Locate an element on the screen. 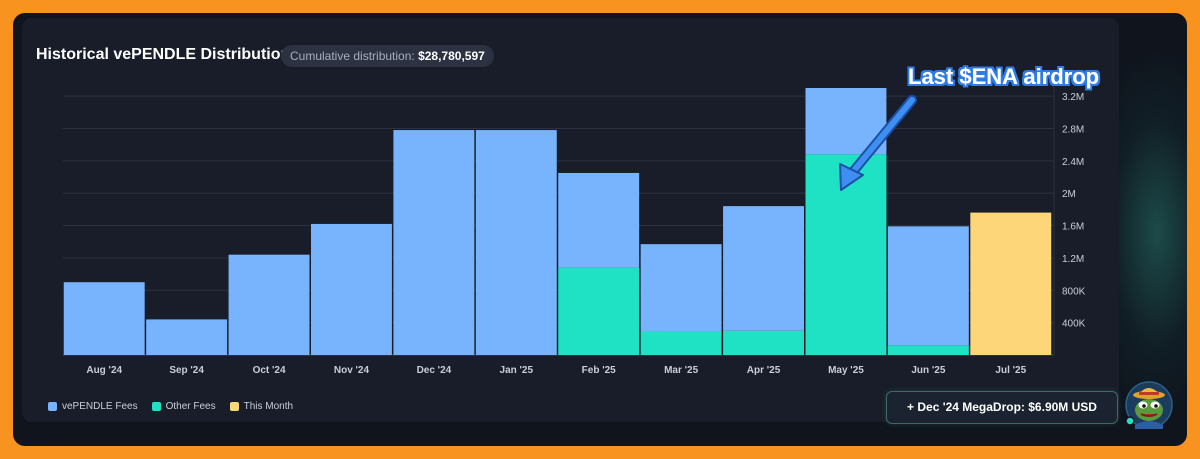 The image size is (1200, 459). legend-item-this-month: This Month is located at coordinates (261, 406).